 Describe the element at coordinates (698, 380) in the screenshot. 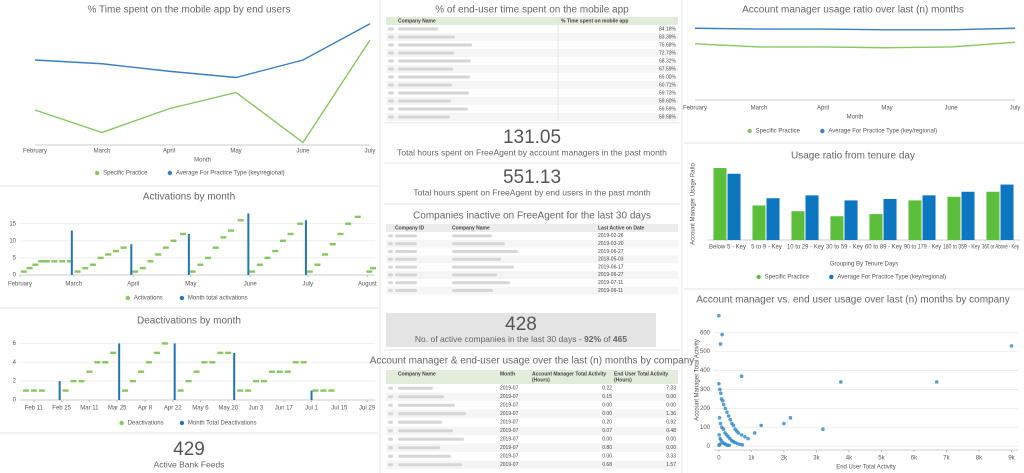

I see `y-axis-label: Account Manager Total Activity` at that location.